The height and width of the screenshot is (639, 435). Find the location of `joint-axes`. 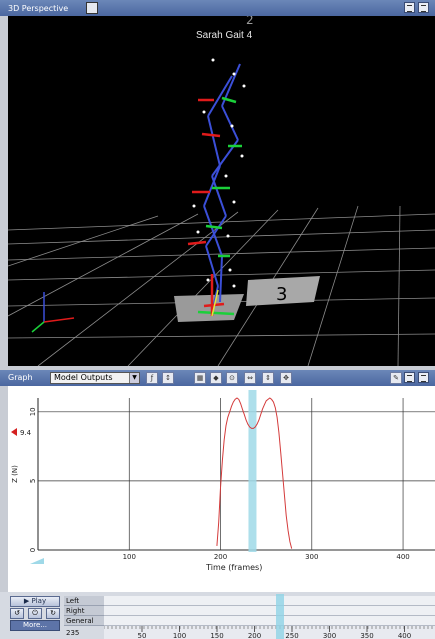

joint-axes is located at coordinates (214, 206).